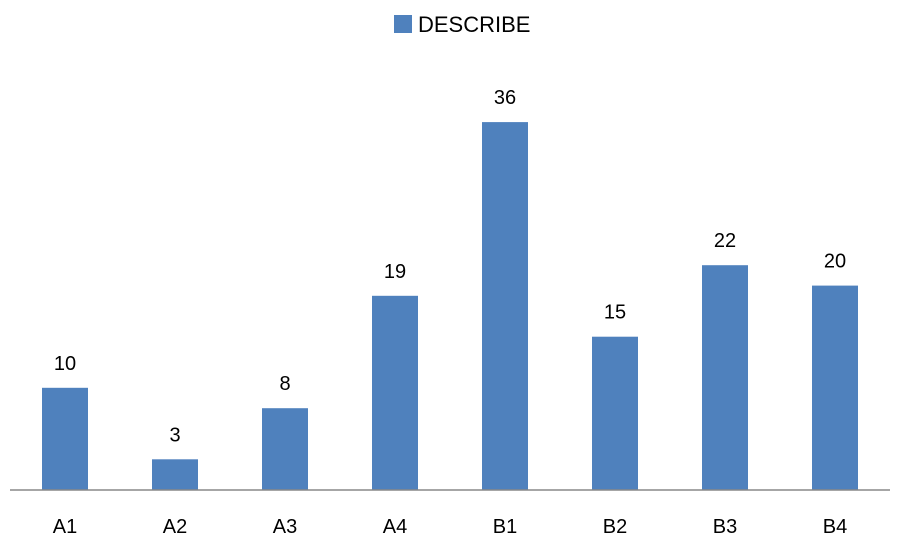 The width and height of the screenshot is (898, 537). What do you see at coordinates (615, 313) in the screenshot?
I see `data-label-b2: 15` at bounding box center [615, 313].